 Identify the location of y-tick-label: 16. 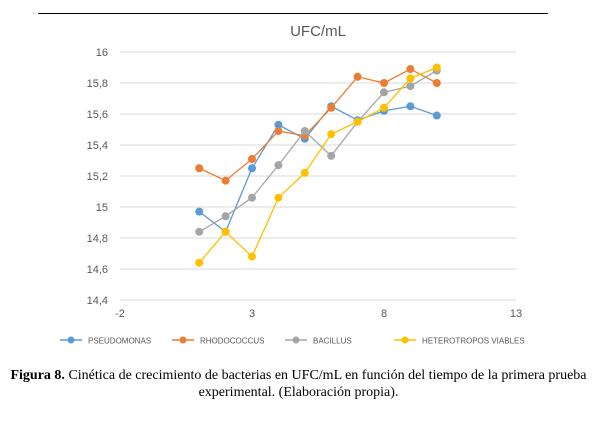
(102, 53).